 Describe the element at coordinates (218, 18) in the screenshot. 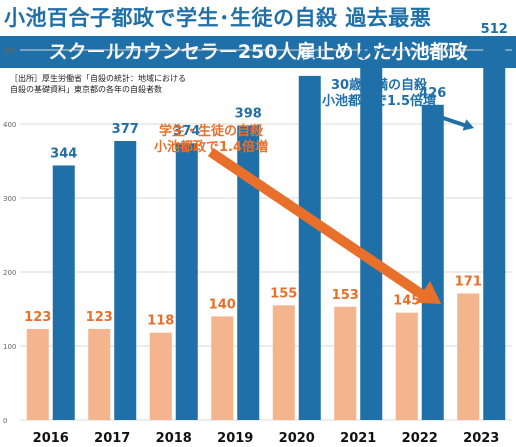

I see `page-title: 小池百合子都政で学生･生徒の自殺 過去最悪` at that location.